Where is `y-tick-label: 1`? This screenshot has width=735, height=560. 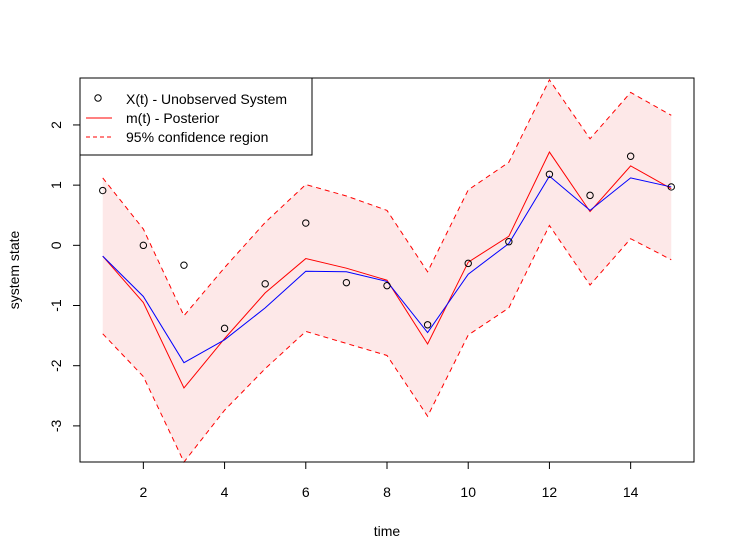 y-tick-label: 1 is located at coordinates (56, 185).